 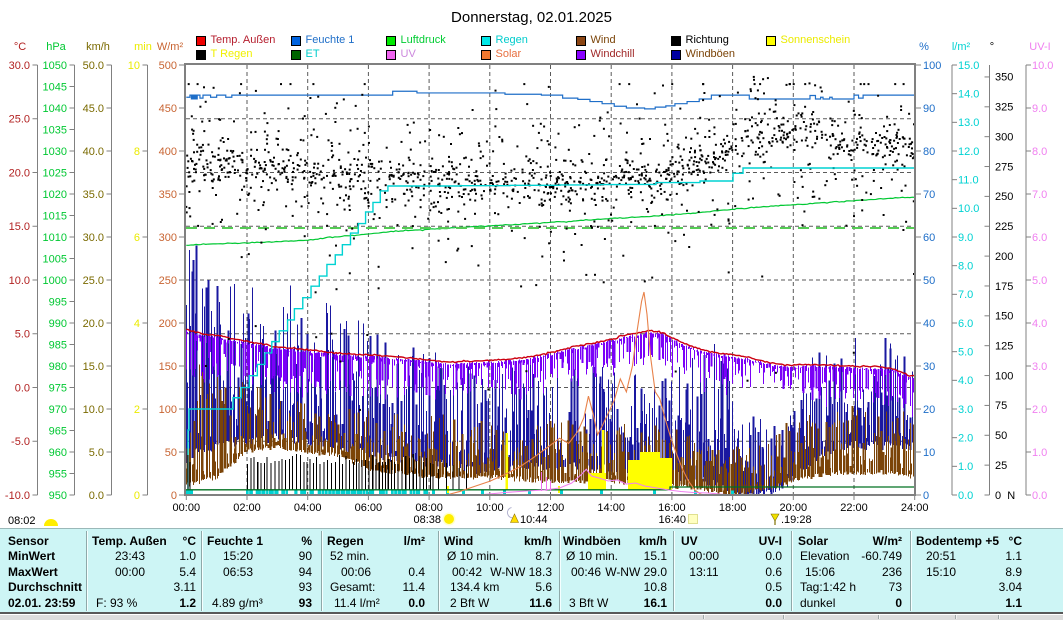 I want to click on svg-text: 955, so click(x=58, y=474).